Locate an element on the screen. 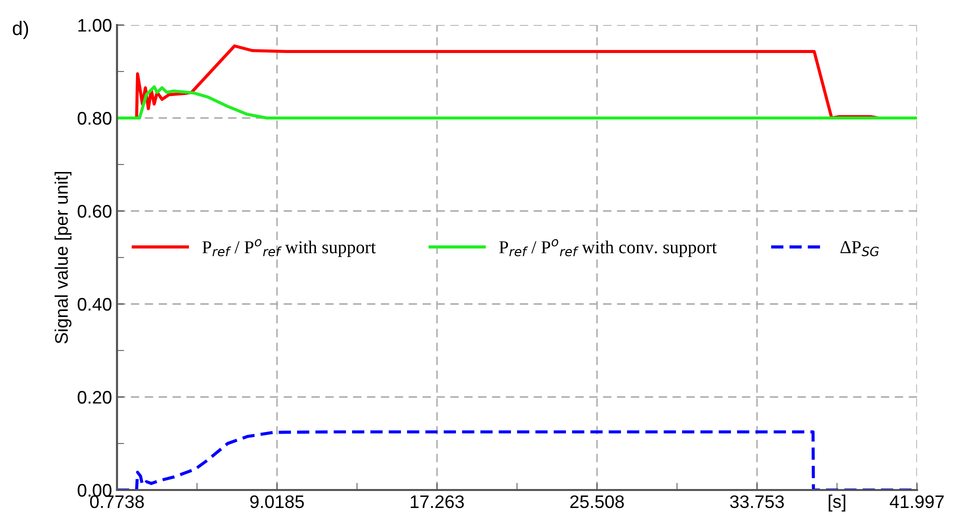 The height and width of the screenshot is (515, 955). x-axis-title: [s] is located at coordinates (837, 503).